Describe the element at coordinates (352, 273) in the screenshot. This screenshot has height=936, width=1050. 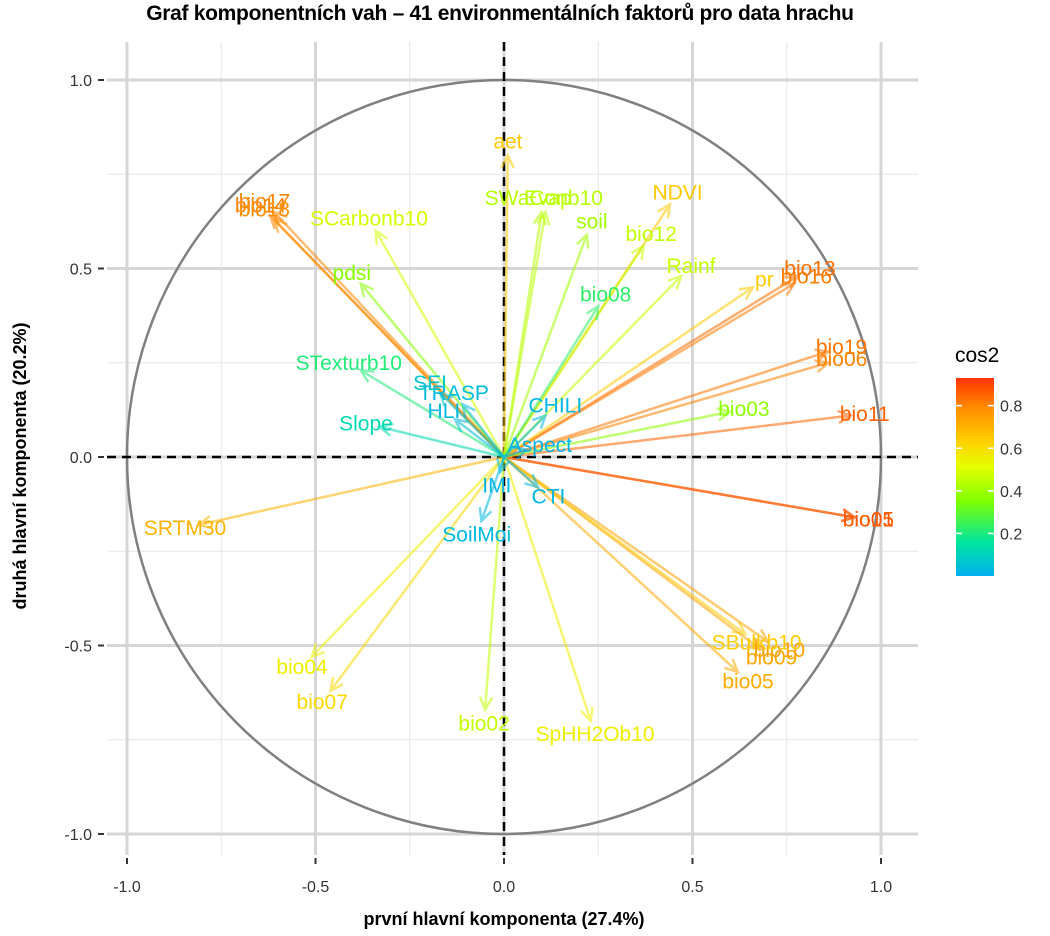
I see `label-pdsi: pdsi` at that location.